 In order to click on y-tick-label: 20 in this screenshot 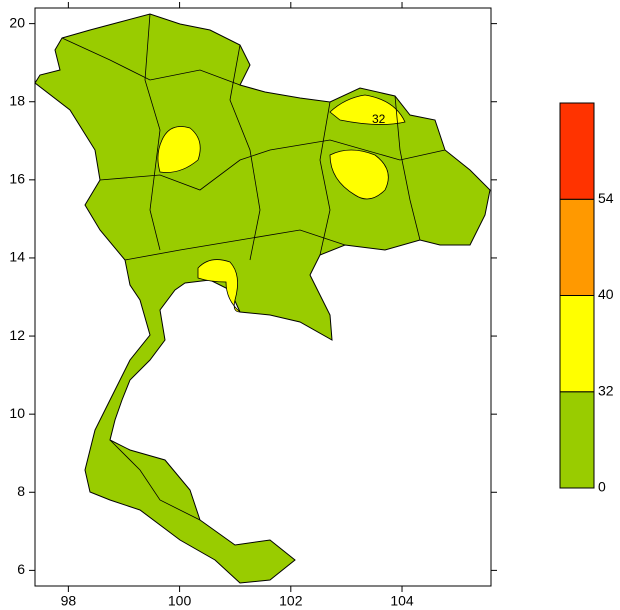, I will do `click(17, 22)`.